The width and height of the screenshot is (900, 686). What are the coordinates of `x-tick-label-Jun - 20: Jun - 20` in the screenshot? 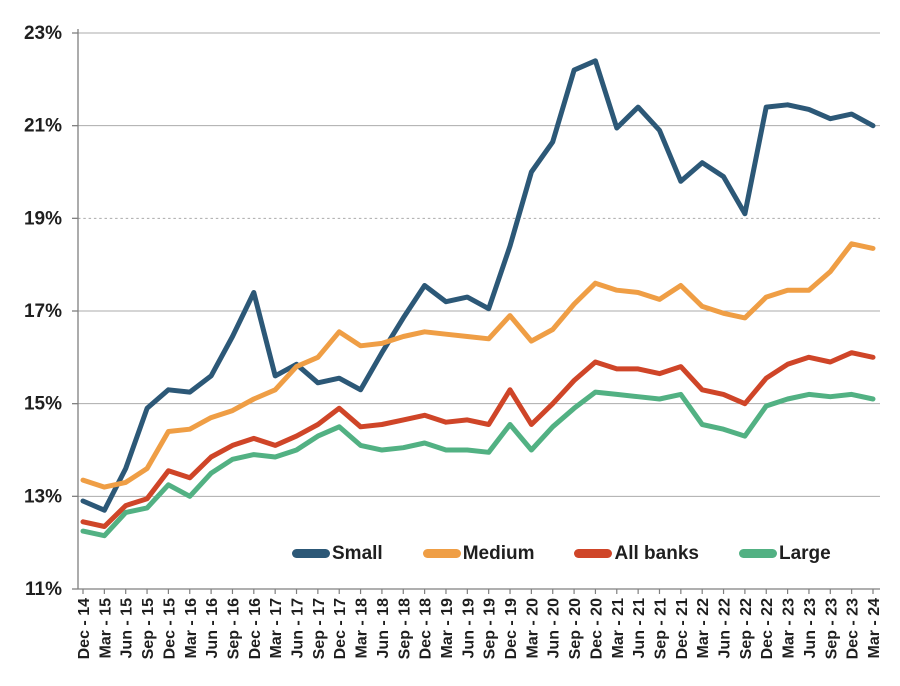 It's located at (554, 628).